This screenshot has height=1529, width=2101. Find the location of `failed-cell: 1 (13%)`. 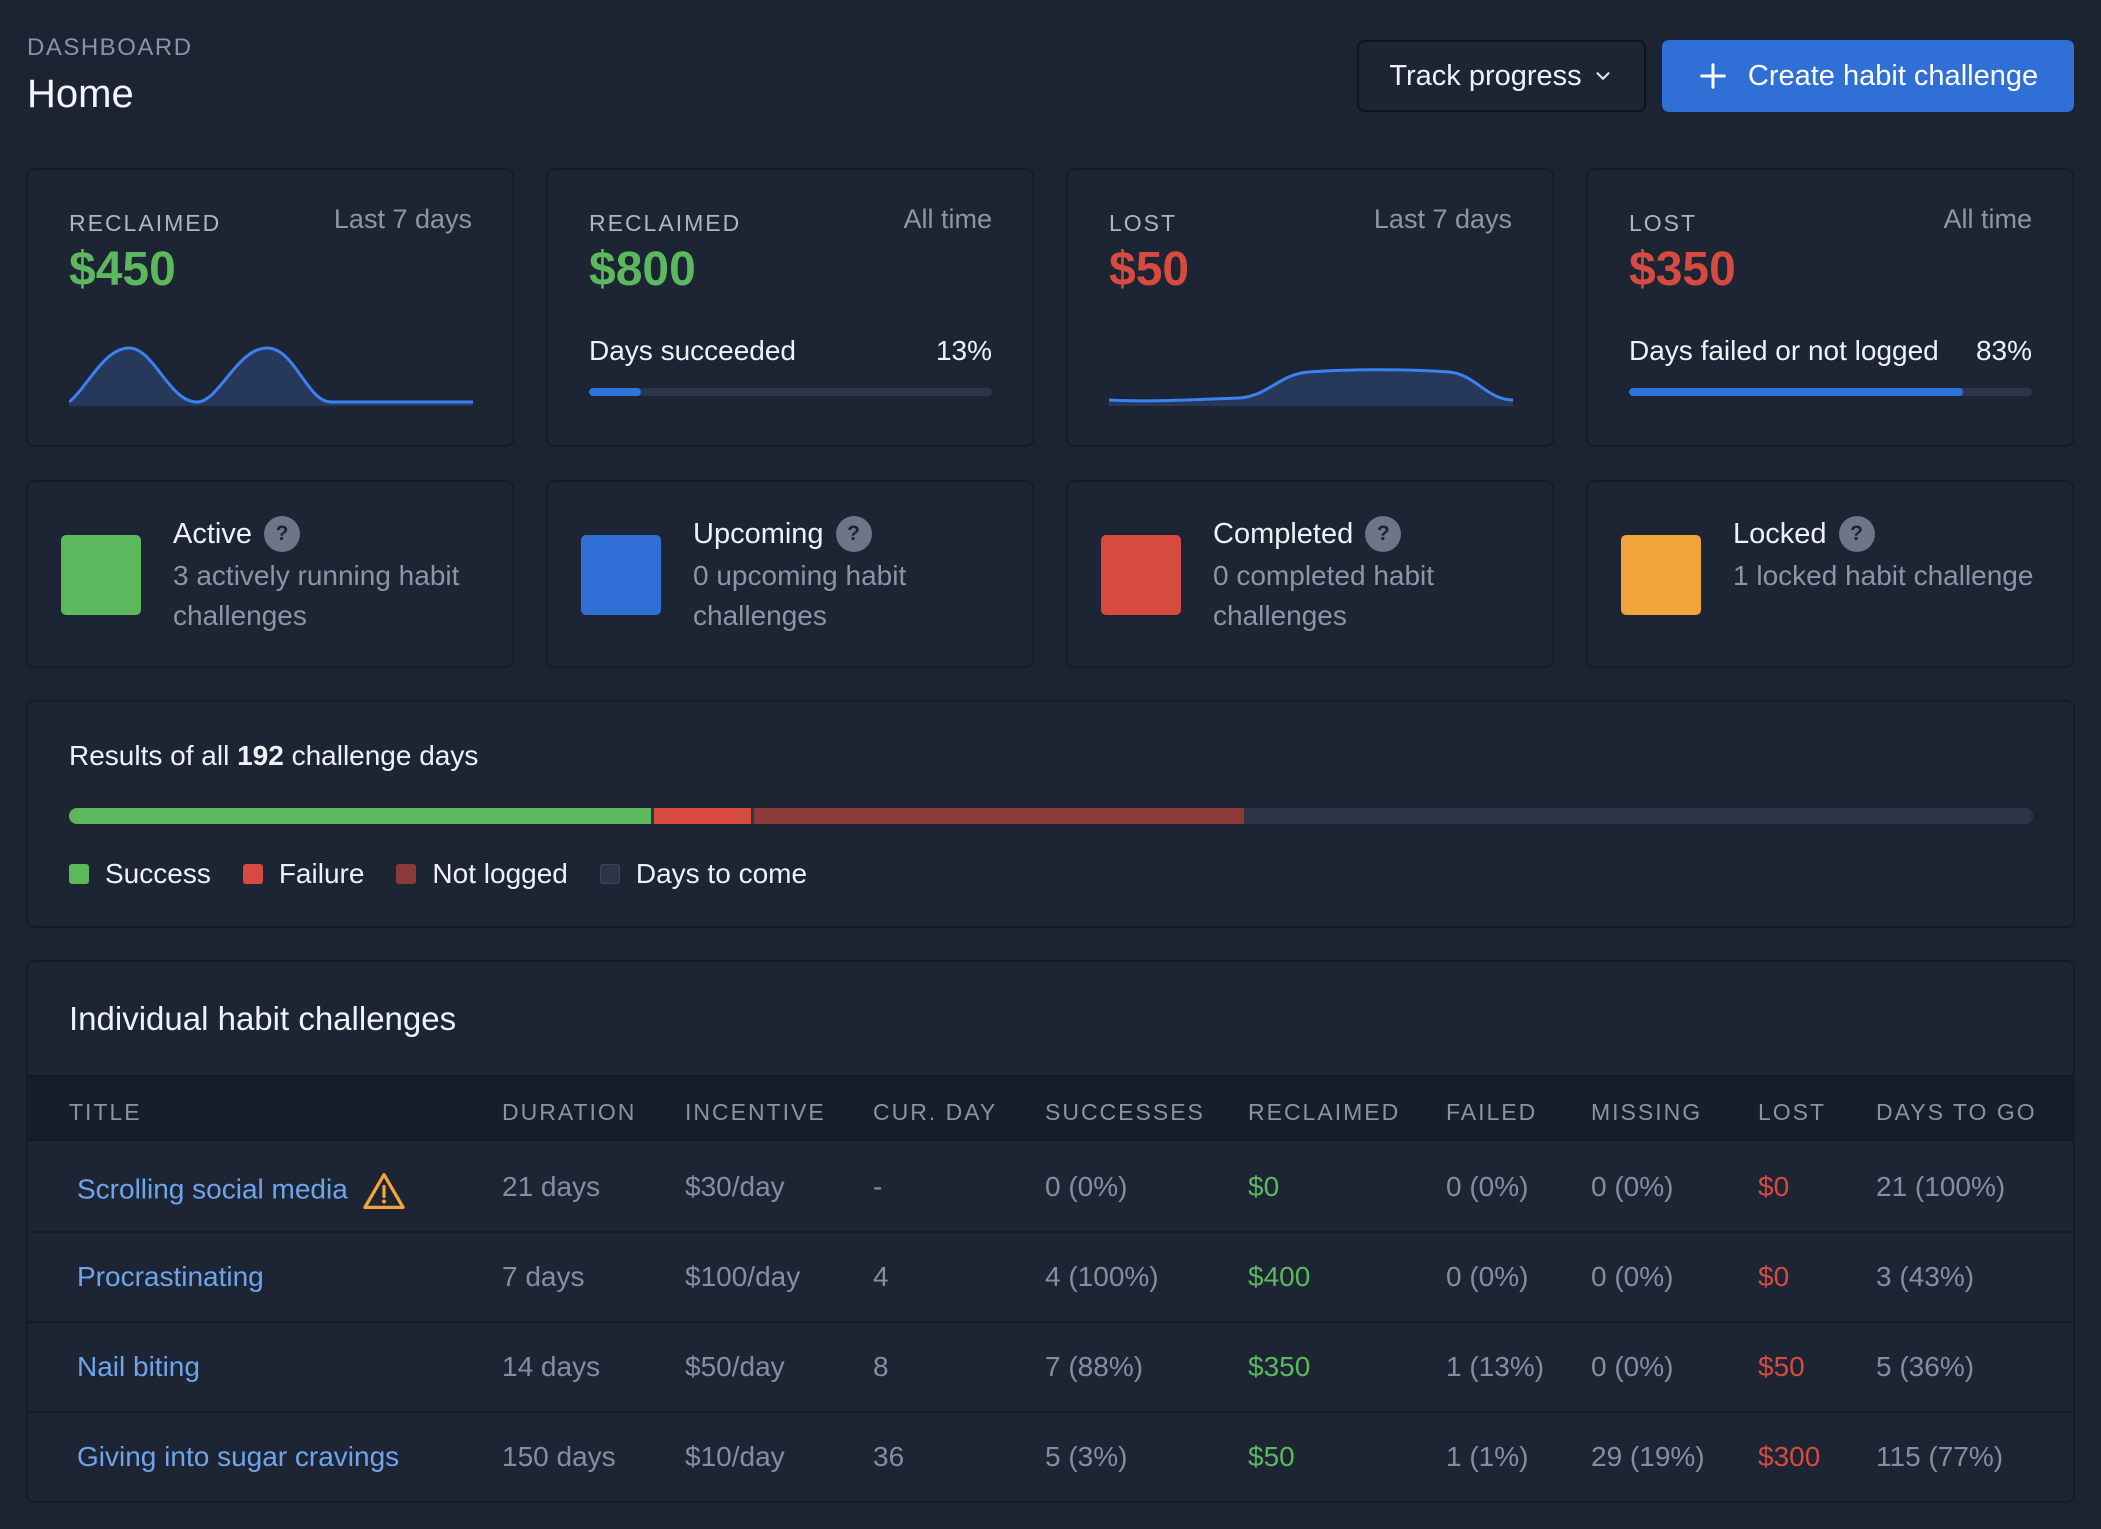

failed-cell: 1 (13%) is located at coordinates (1495, 1366).